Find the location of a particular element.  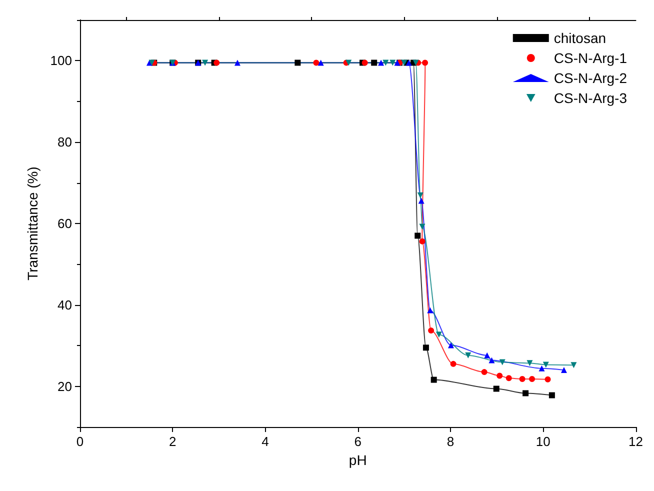

x-tick-label: 0 is located at coordinates (80, 441).